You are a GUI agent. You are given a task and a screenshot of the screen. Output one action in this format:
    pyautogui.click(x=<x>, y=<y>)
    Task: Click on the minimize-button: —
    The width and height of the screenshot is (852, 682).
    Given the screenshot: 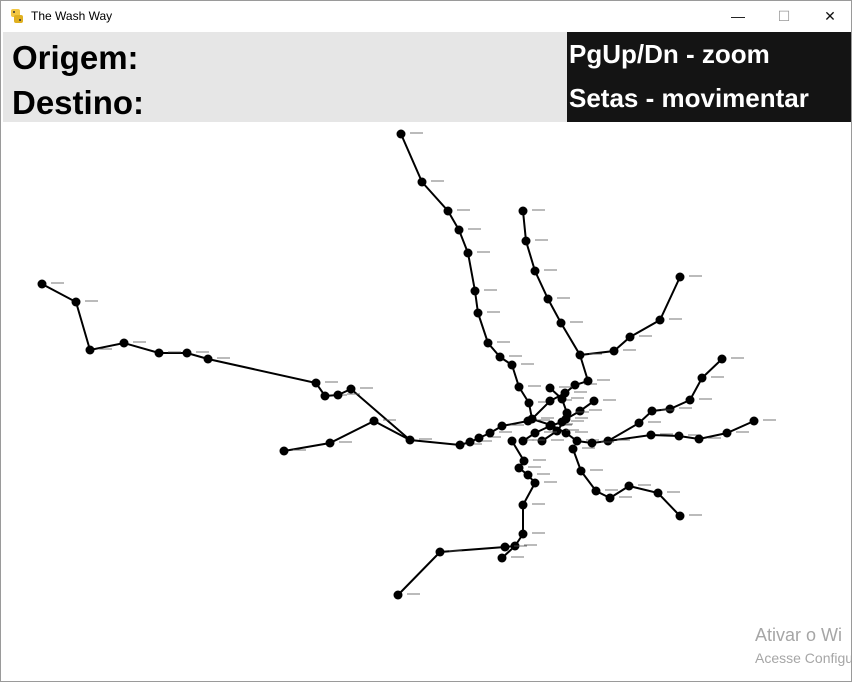 What is the action you would take?
    pyautogui.click(x=738, y=16)
    